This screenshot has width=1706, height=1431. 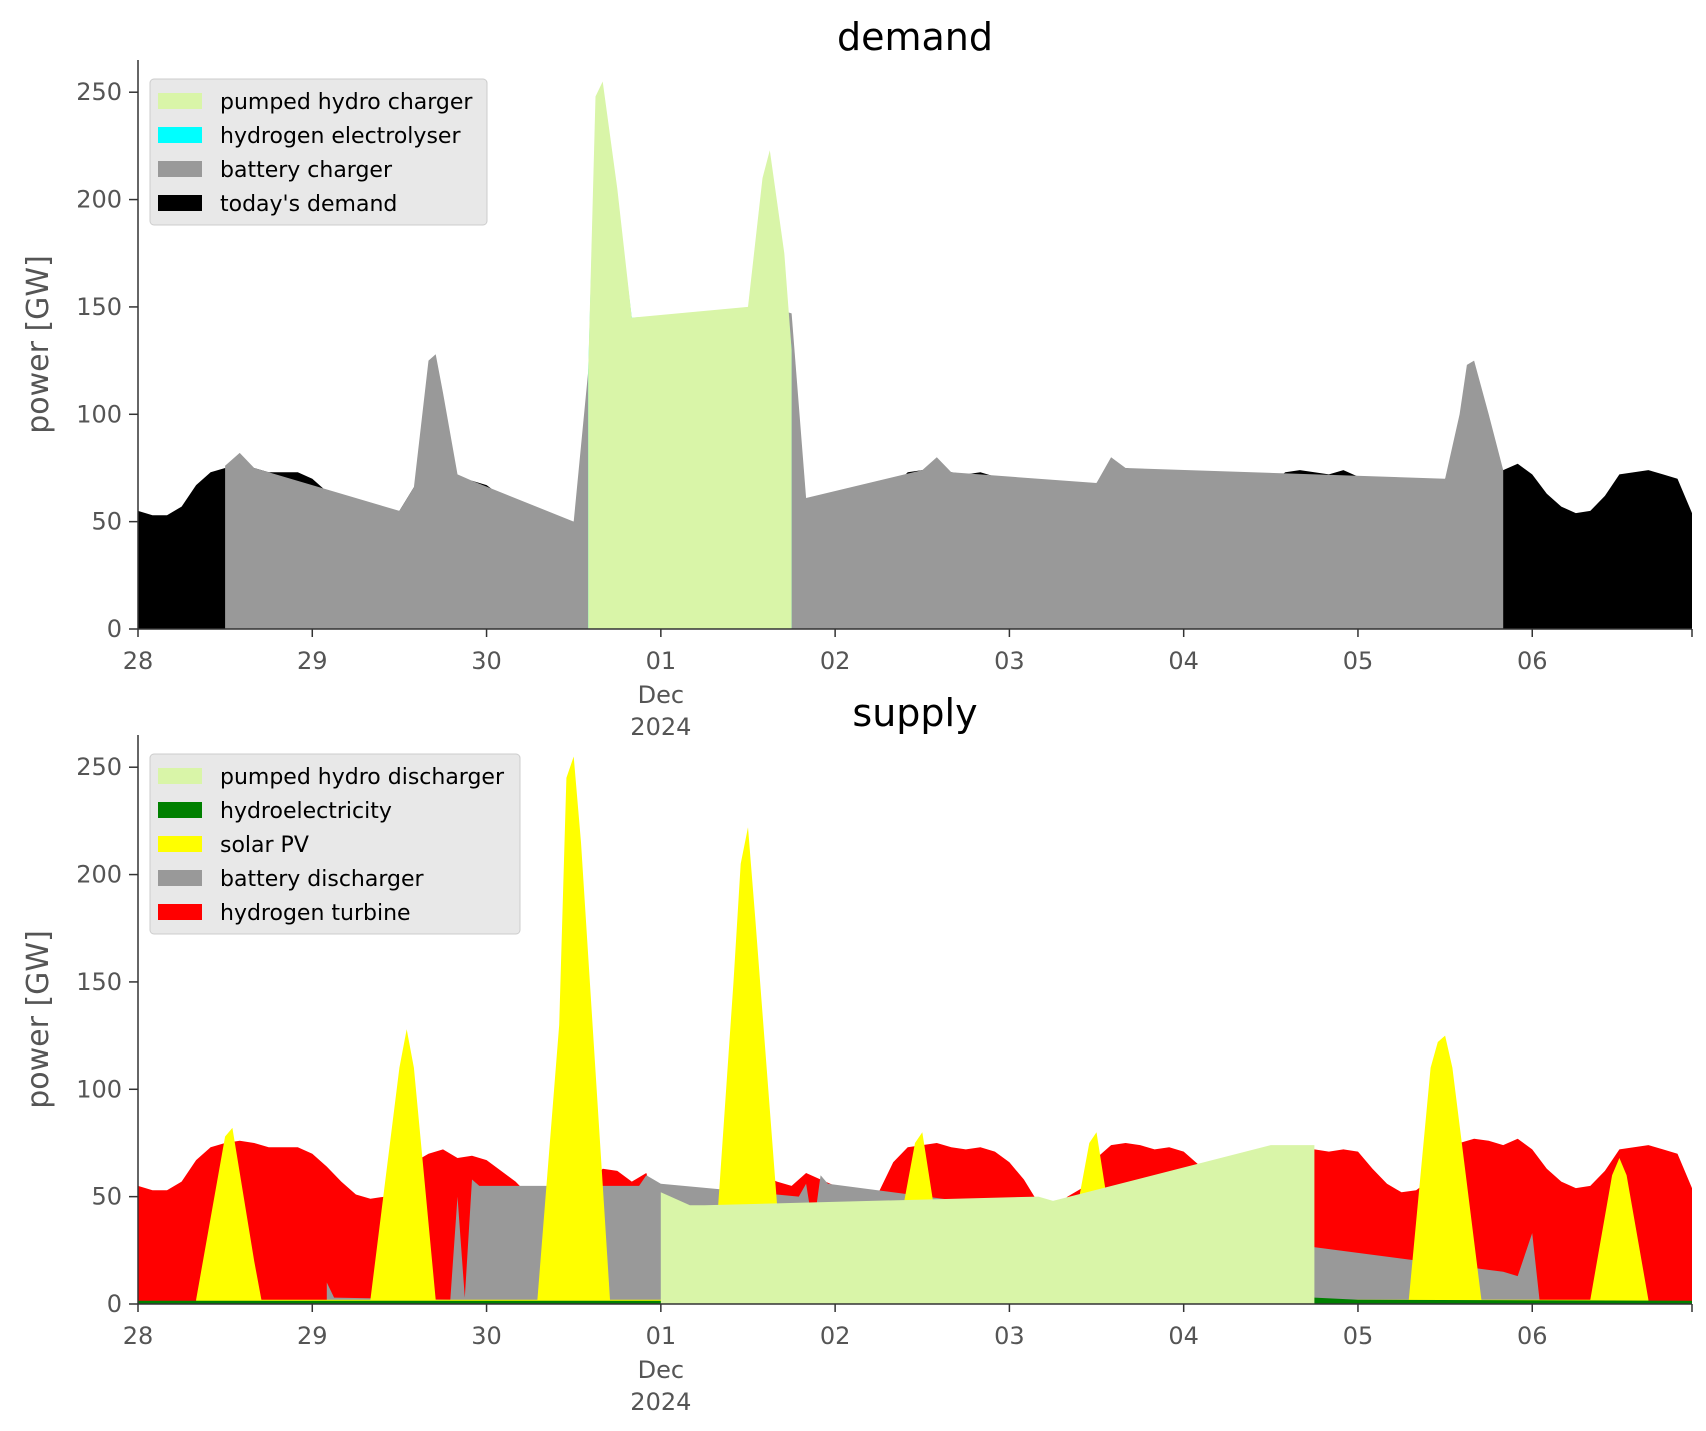 I want to click on chart-title: demand, so click(x=915, y=37).